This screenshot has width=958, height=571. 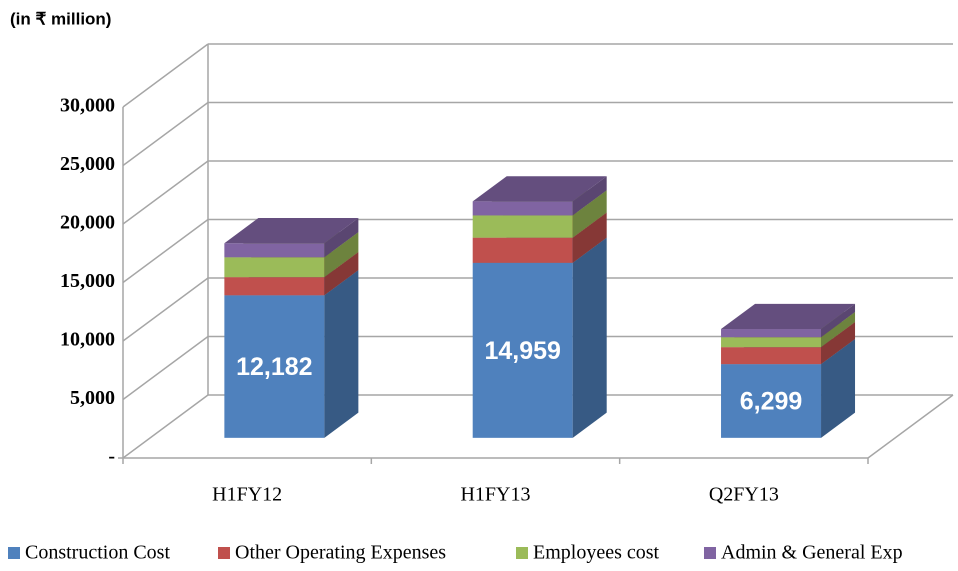 What do you see at coordinates (60, 18) in the screenshot?
I see `chart-title: (in ₹ million)` at bounding box center [60, 18].